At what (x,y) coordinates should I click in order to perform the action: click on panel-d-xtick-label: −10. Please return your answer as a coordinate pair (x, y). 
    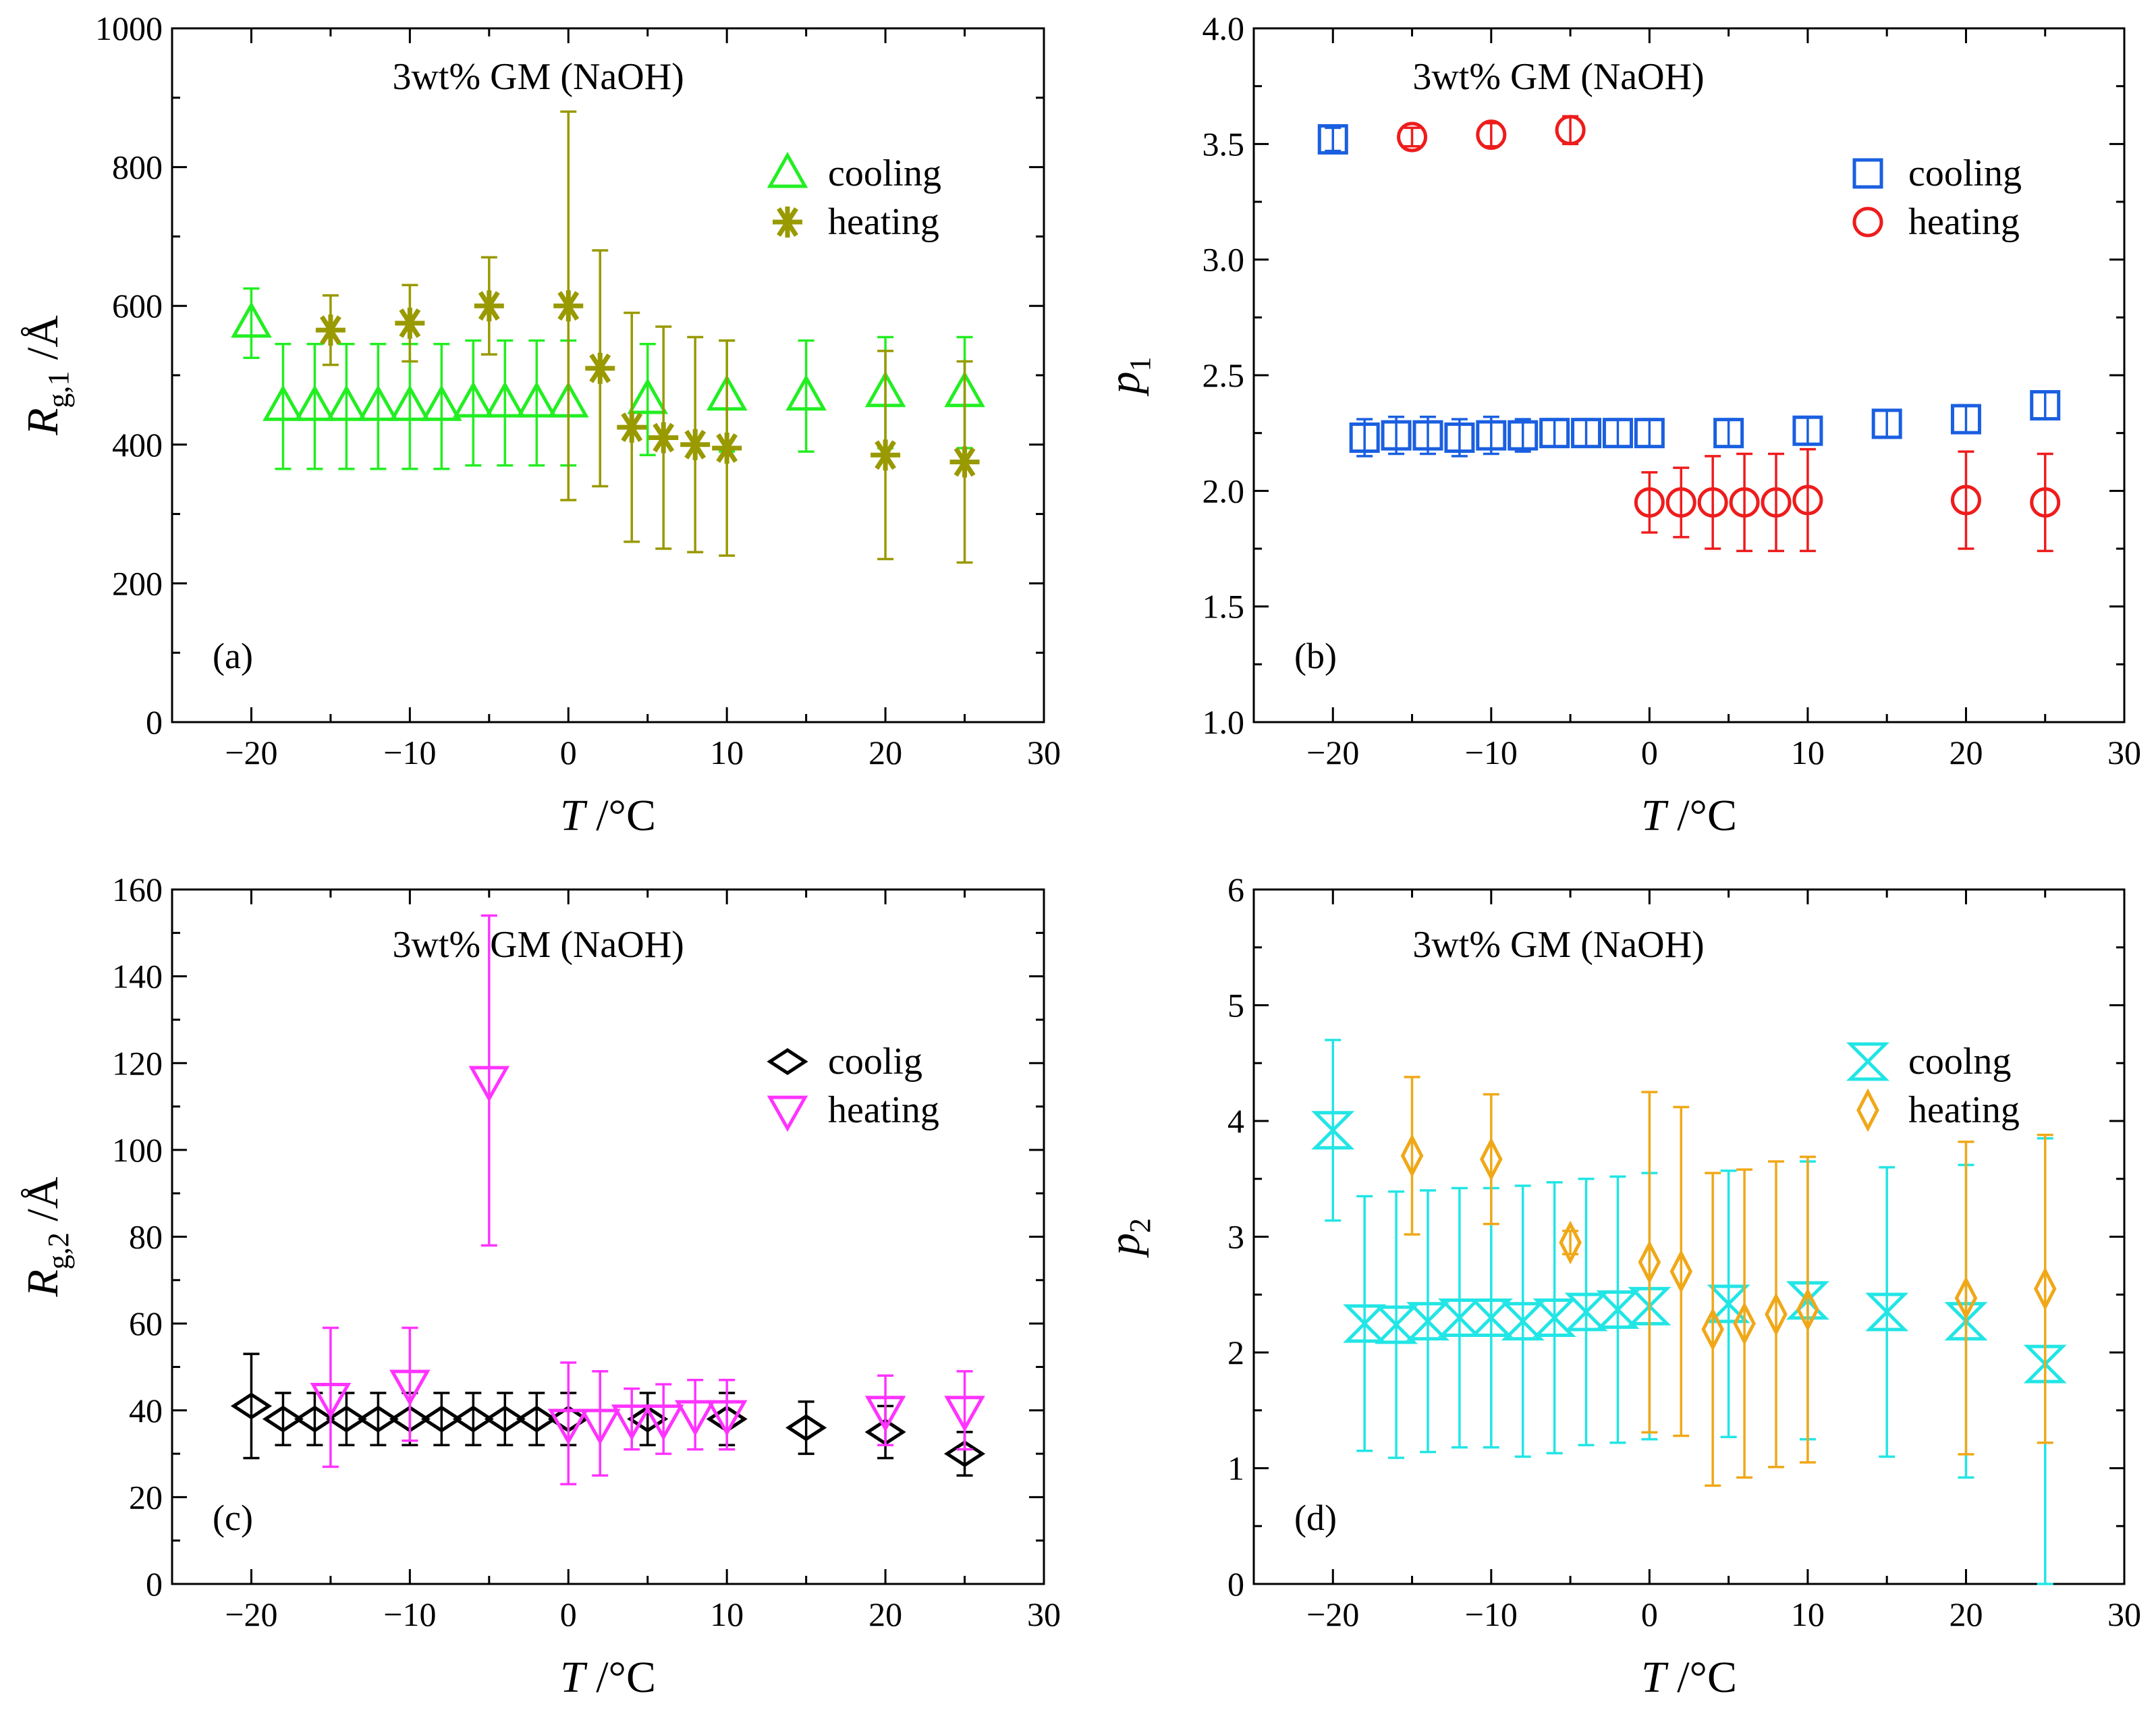
    Looking at the image, I should click on (1491, 1614).